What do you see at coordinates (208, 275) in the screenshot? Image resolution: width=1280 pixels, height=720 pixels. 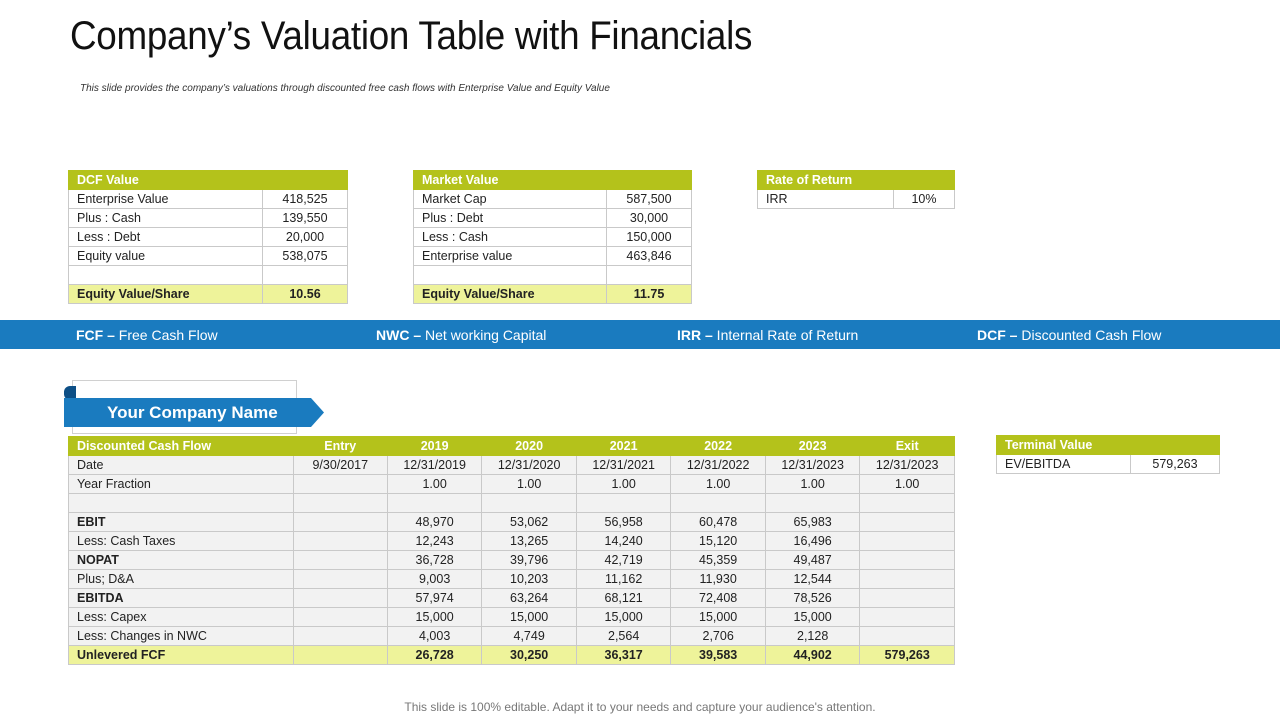 I see `table-row` at bounding box center [208, 275].